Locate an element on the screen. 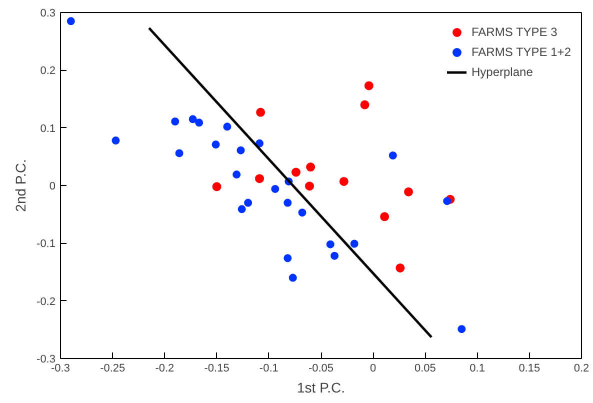  x-tick-label: -0.15 is located at coordinates (217, 368).